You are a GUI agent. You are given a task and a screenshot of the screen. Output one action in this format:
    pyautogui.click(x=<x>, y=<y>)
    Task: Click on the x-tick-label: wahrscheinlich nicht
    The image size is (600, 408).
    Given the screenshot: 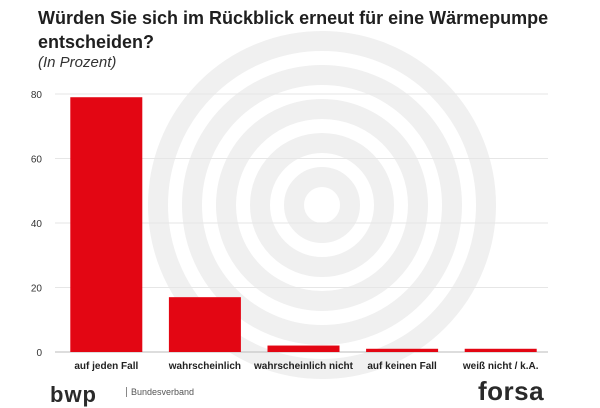 What is the action you would take?
    pyautogui.click(x=303, y=366)
    